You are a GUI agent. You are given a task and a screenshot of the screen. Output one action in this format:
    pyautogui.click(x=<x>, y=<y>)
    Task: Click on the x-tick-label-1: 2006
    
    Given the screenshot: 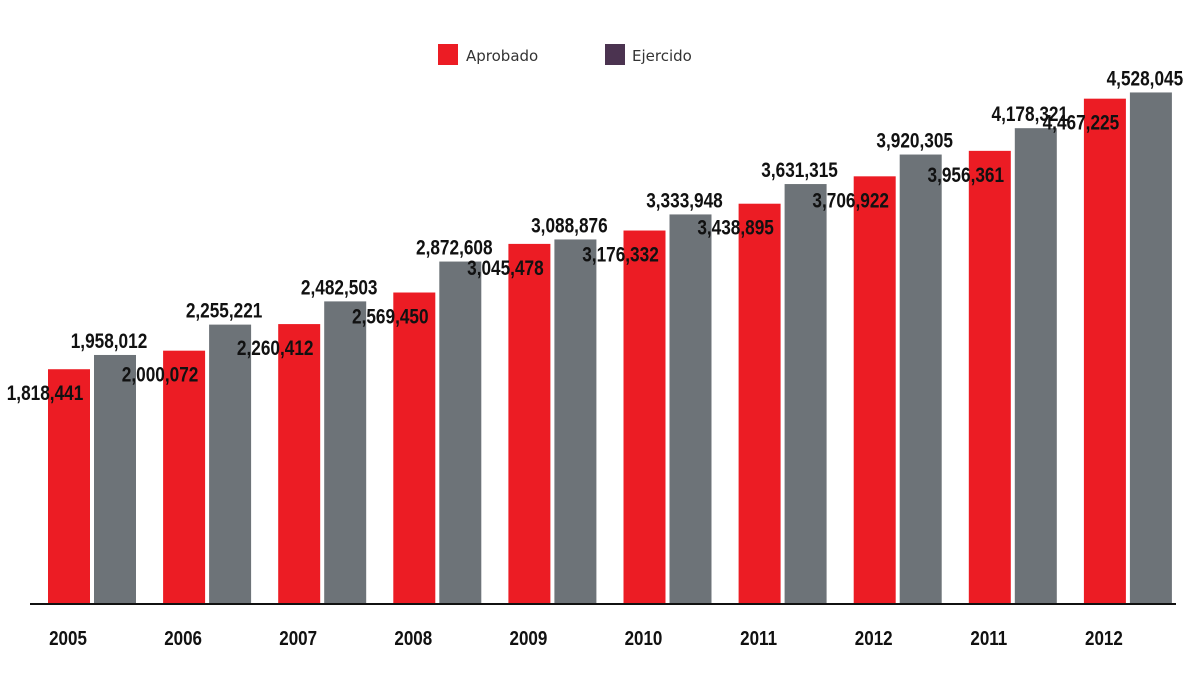 What is the action you would take?
    pyautogui.click(x=183, y=638)
    